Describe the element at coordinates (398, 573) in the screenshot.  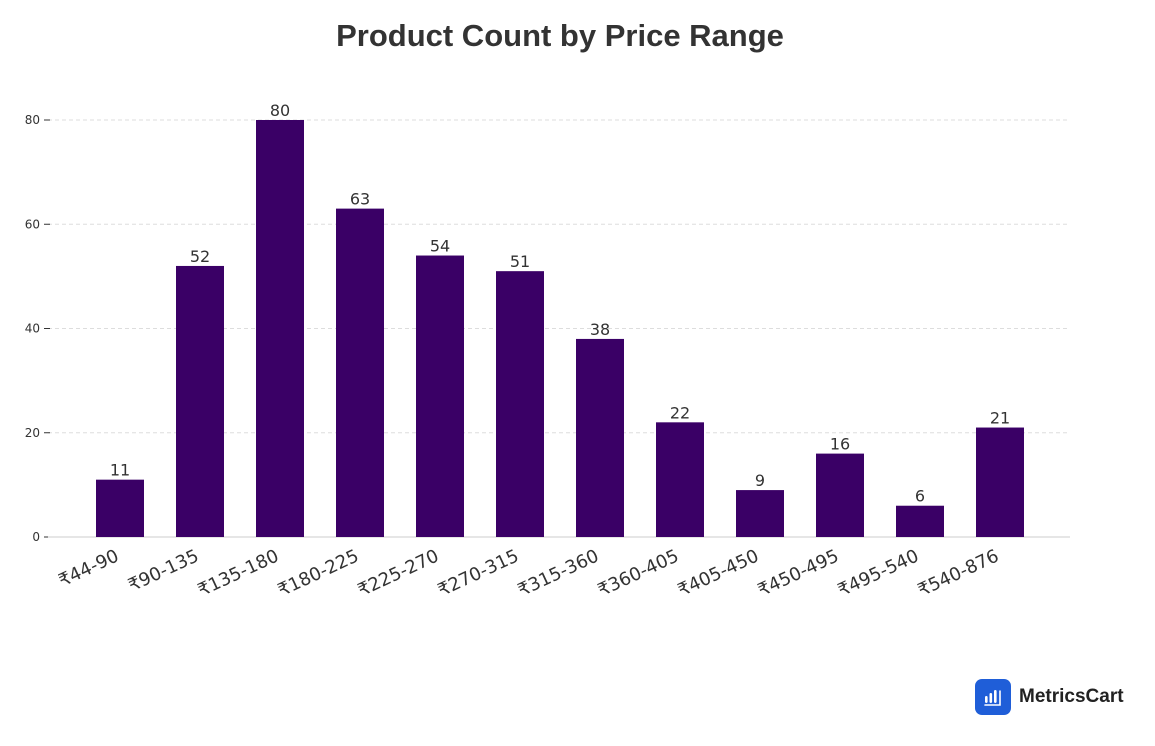
I see `x-tick-label: ₹225-270` at that location.